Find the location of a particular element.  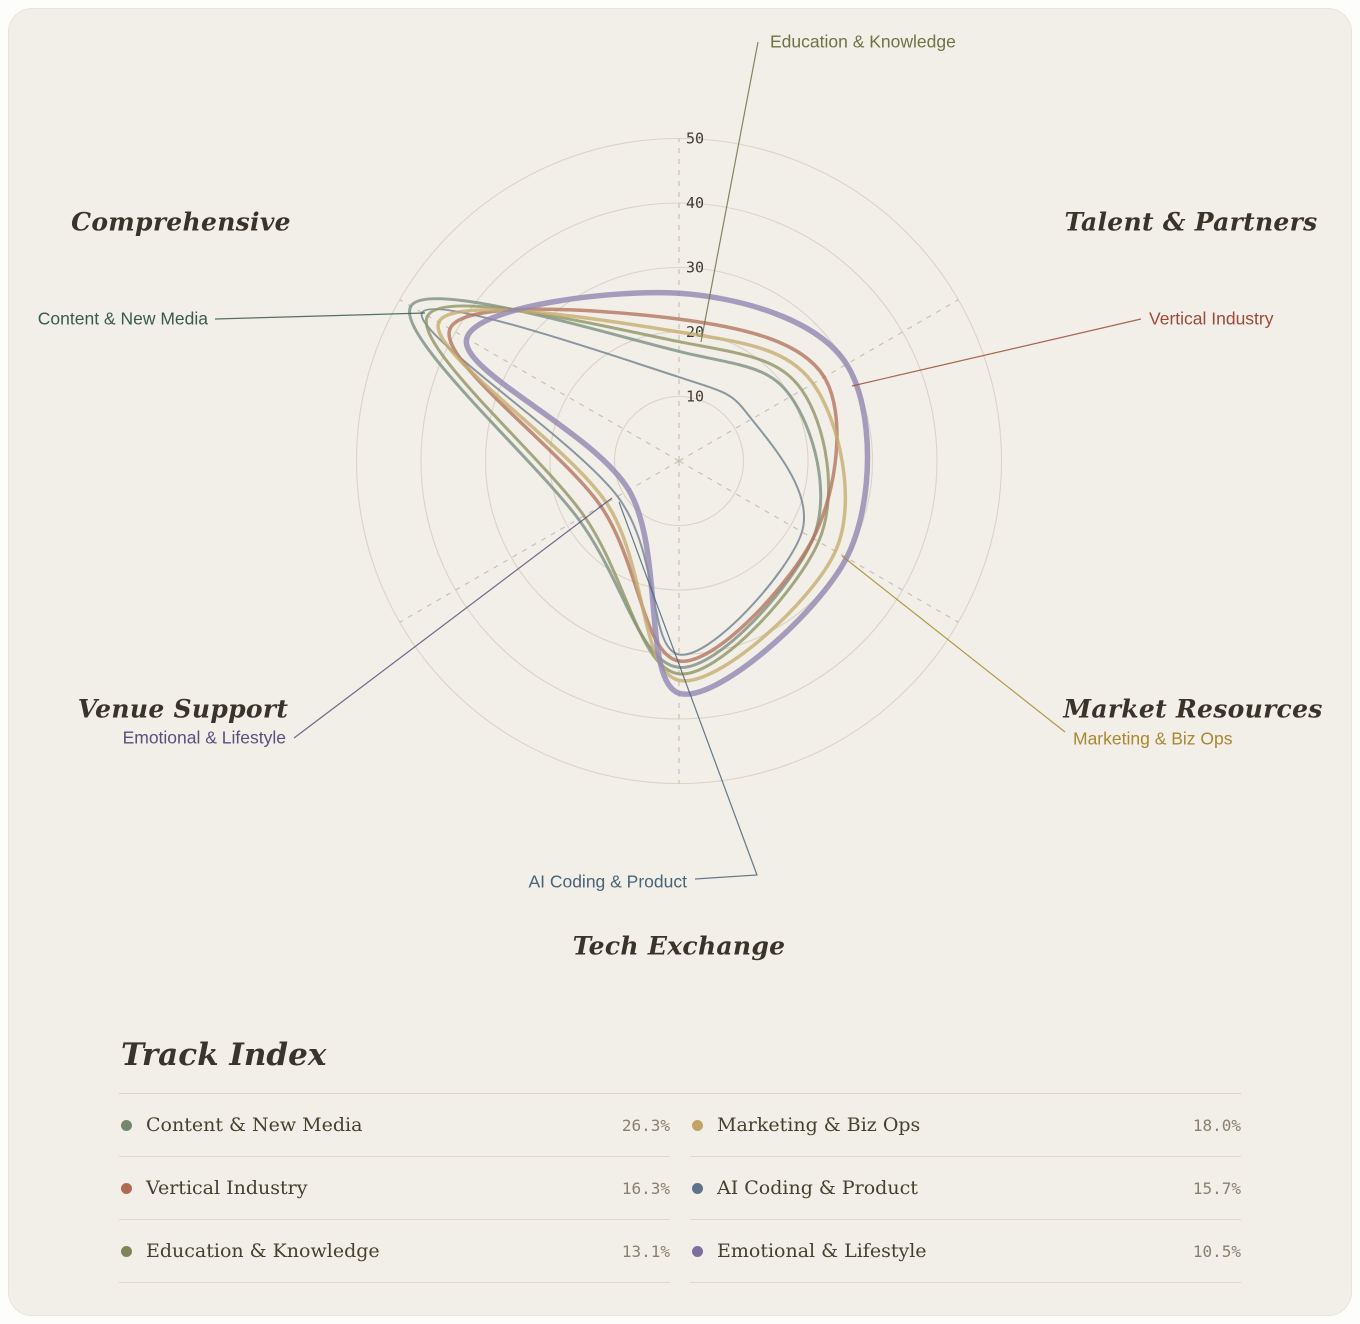

series-curve-emotional is located at coordinates (667, 493).